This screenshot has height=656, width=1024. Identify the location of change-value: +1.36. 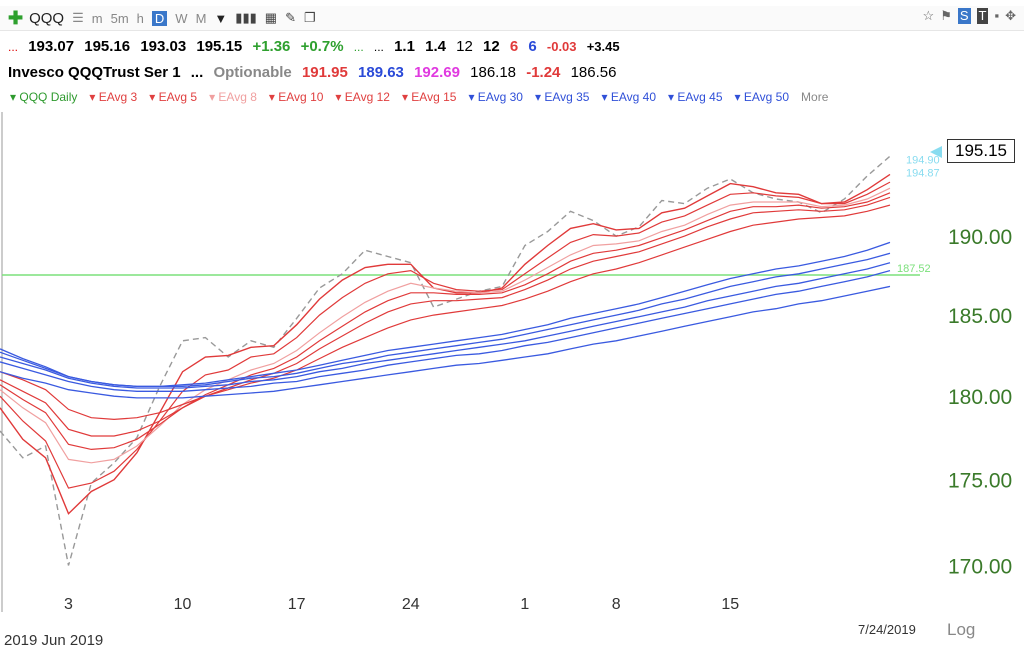
(271, 46).